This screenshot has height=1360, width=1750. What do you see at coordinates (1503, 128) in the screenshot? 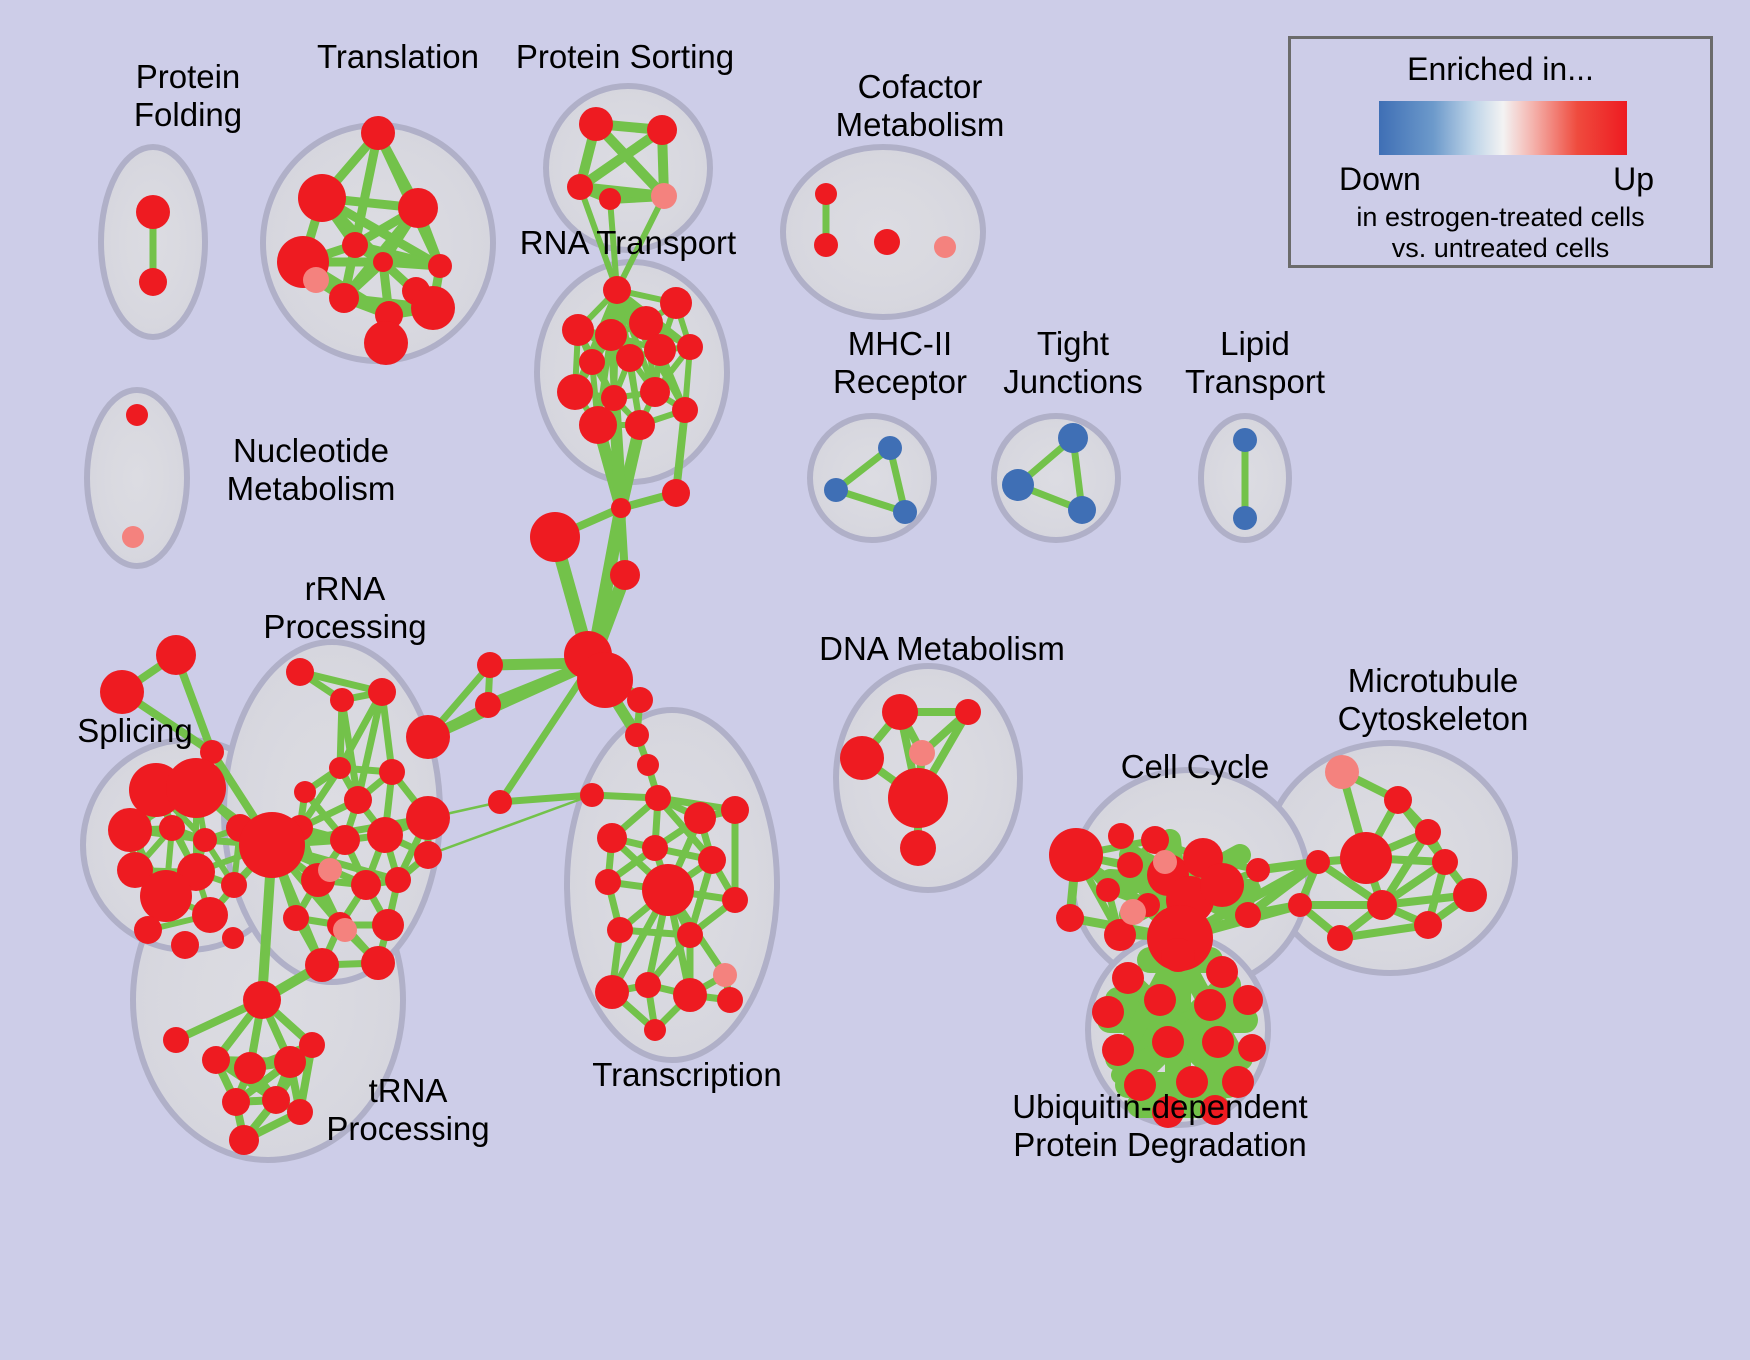
I see `legend-color-gradient-bar` at bounding box center [1503, 128].